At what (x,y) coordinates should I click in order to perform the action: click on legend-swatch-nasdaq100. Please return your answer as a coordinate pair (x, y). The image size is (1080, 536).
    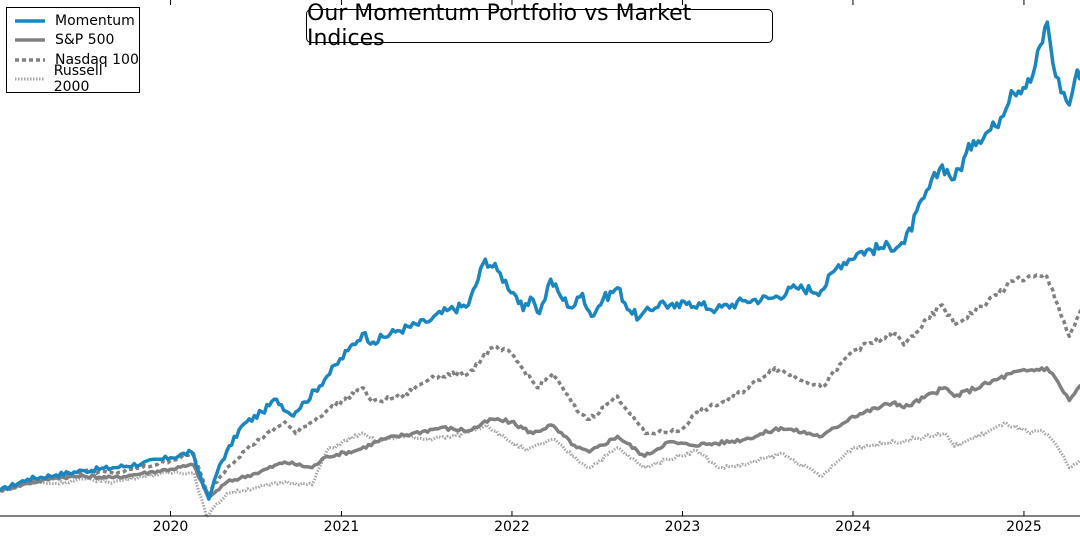
    Looking at the image, I should click on (30, 60).